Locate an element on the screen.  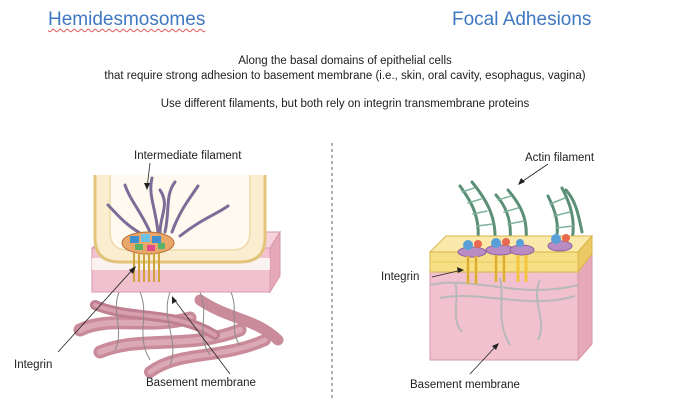
title-hemidesmosomes: Hemidesmosomes is located at coordinates (127, 19).